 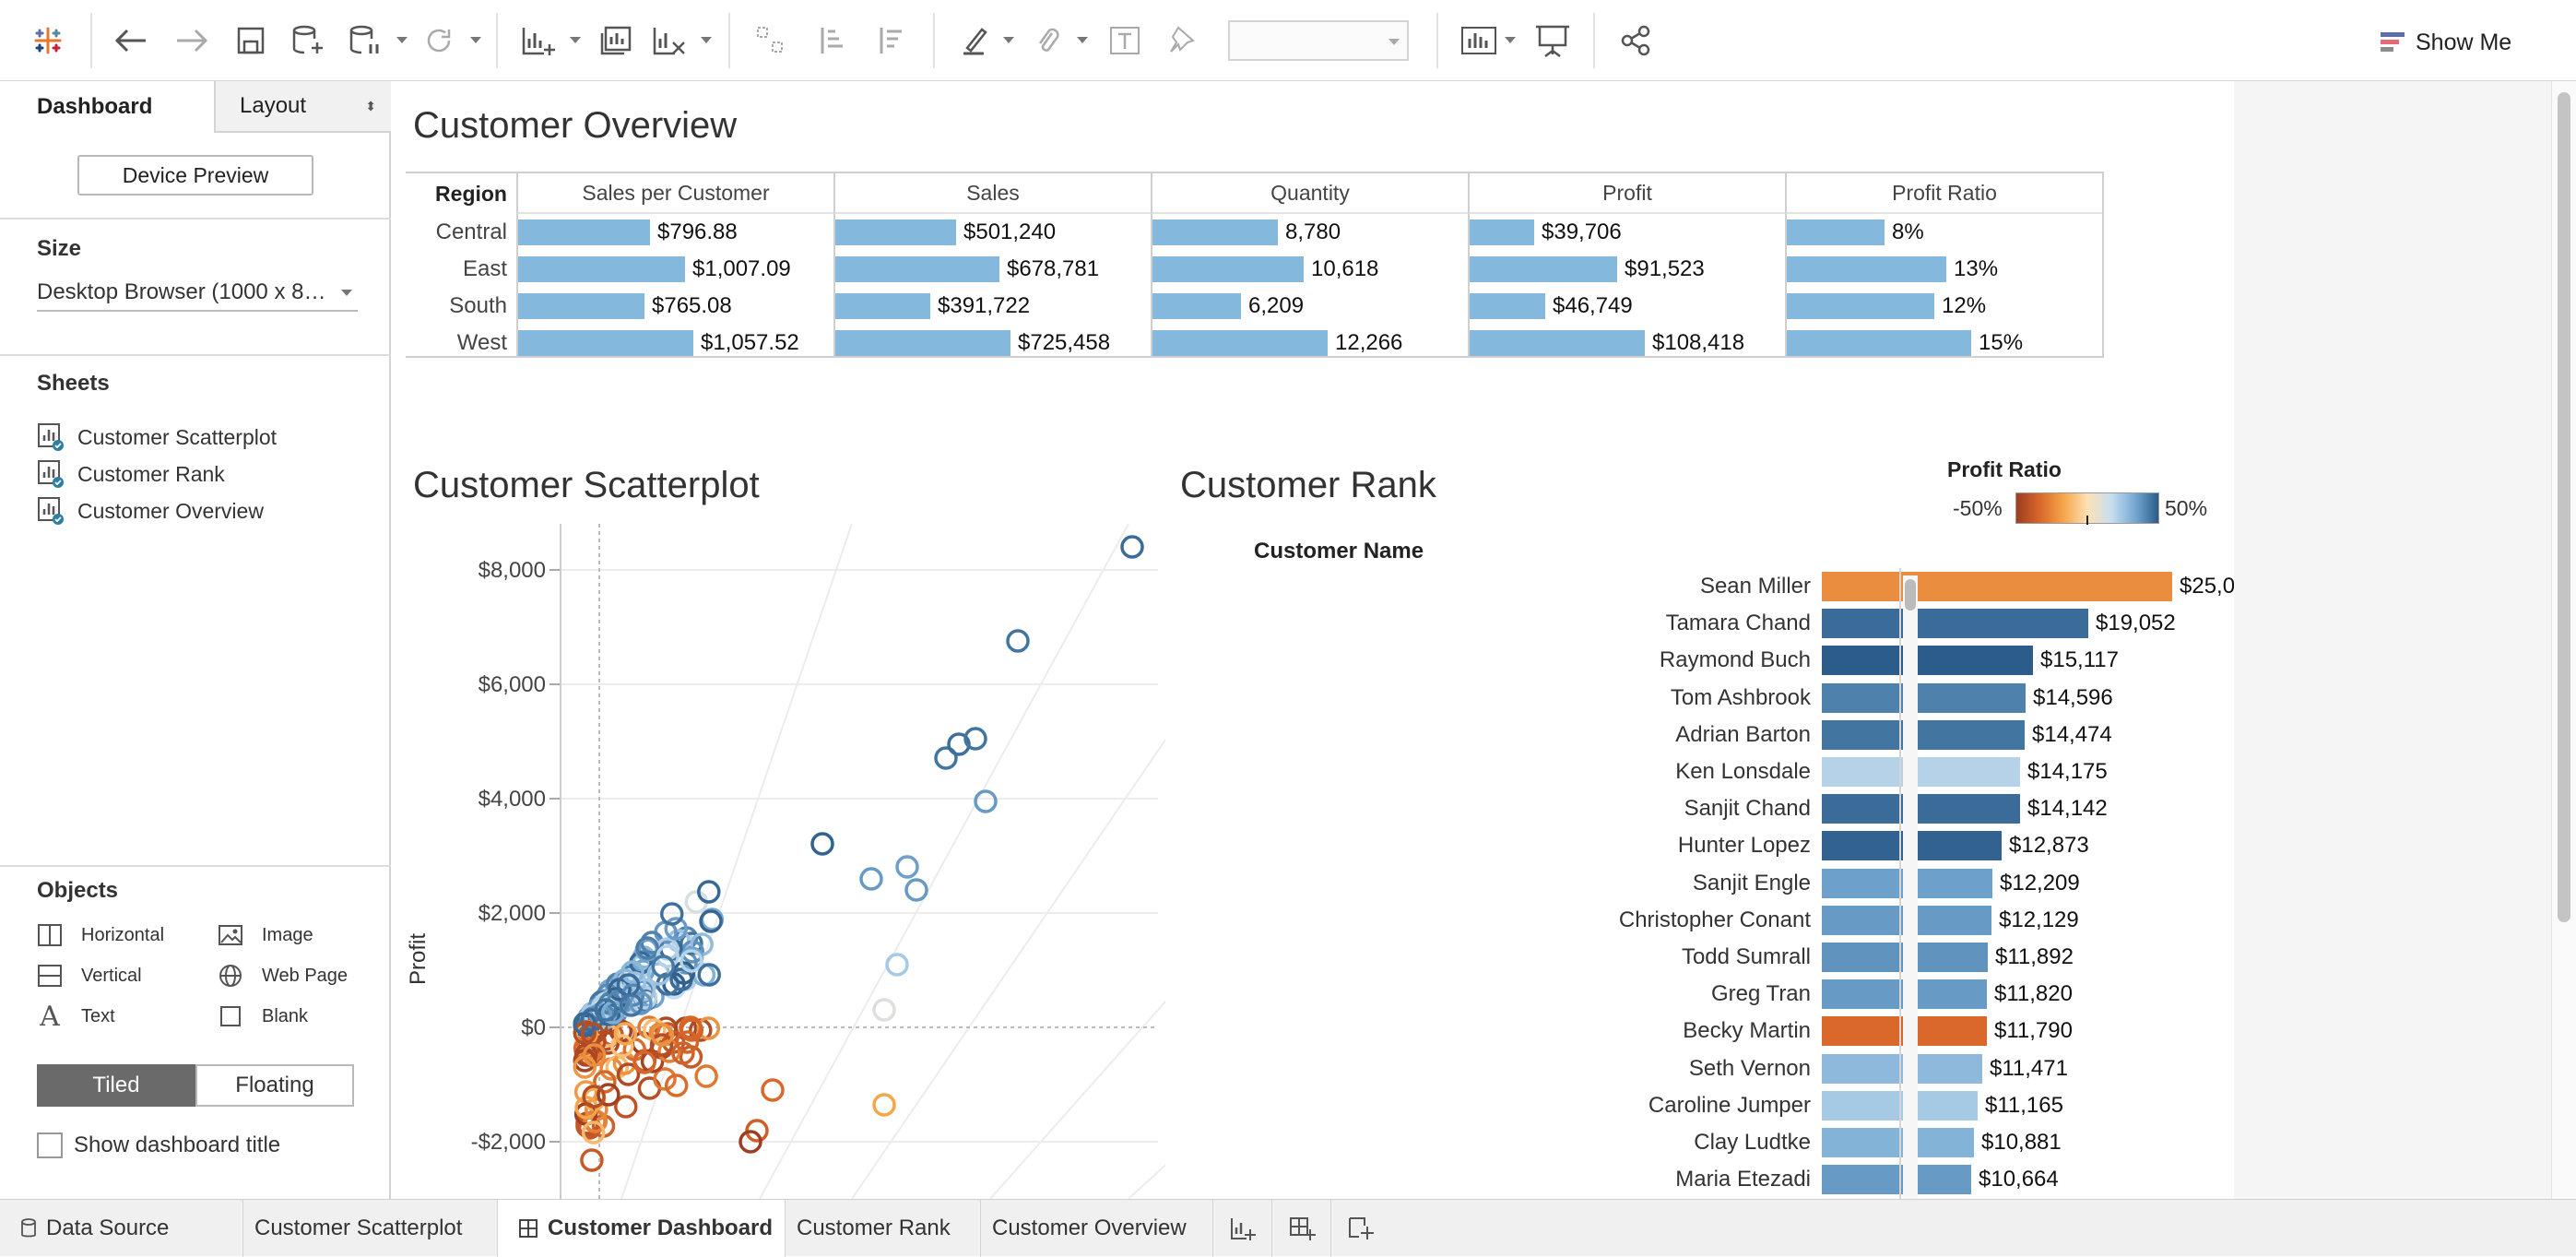 I want to click on duplicate-icon, so click(x=616, y=40).